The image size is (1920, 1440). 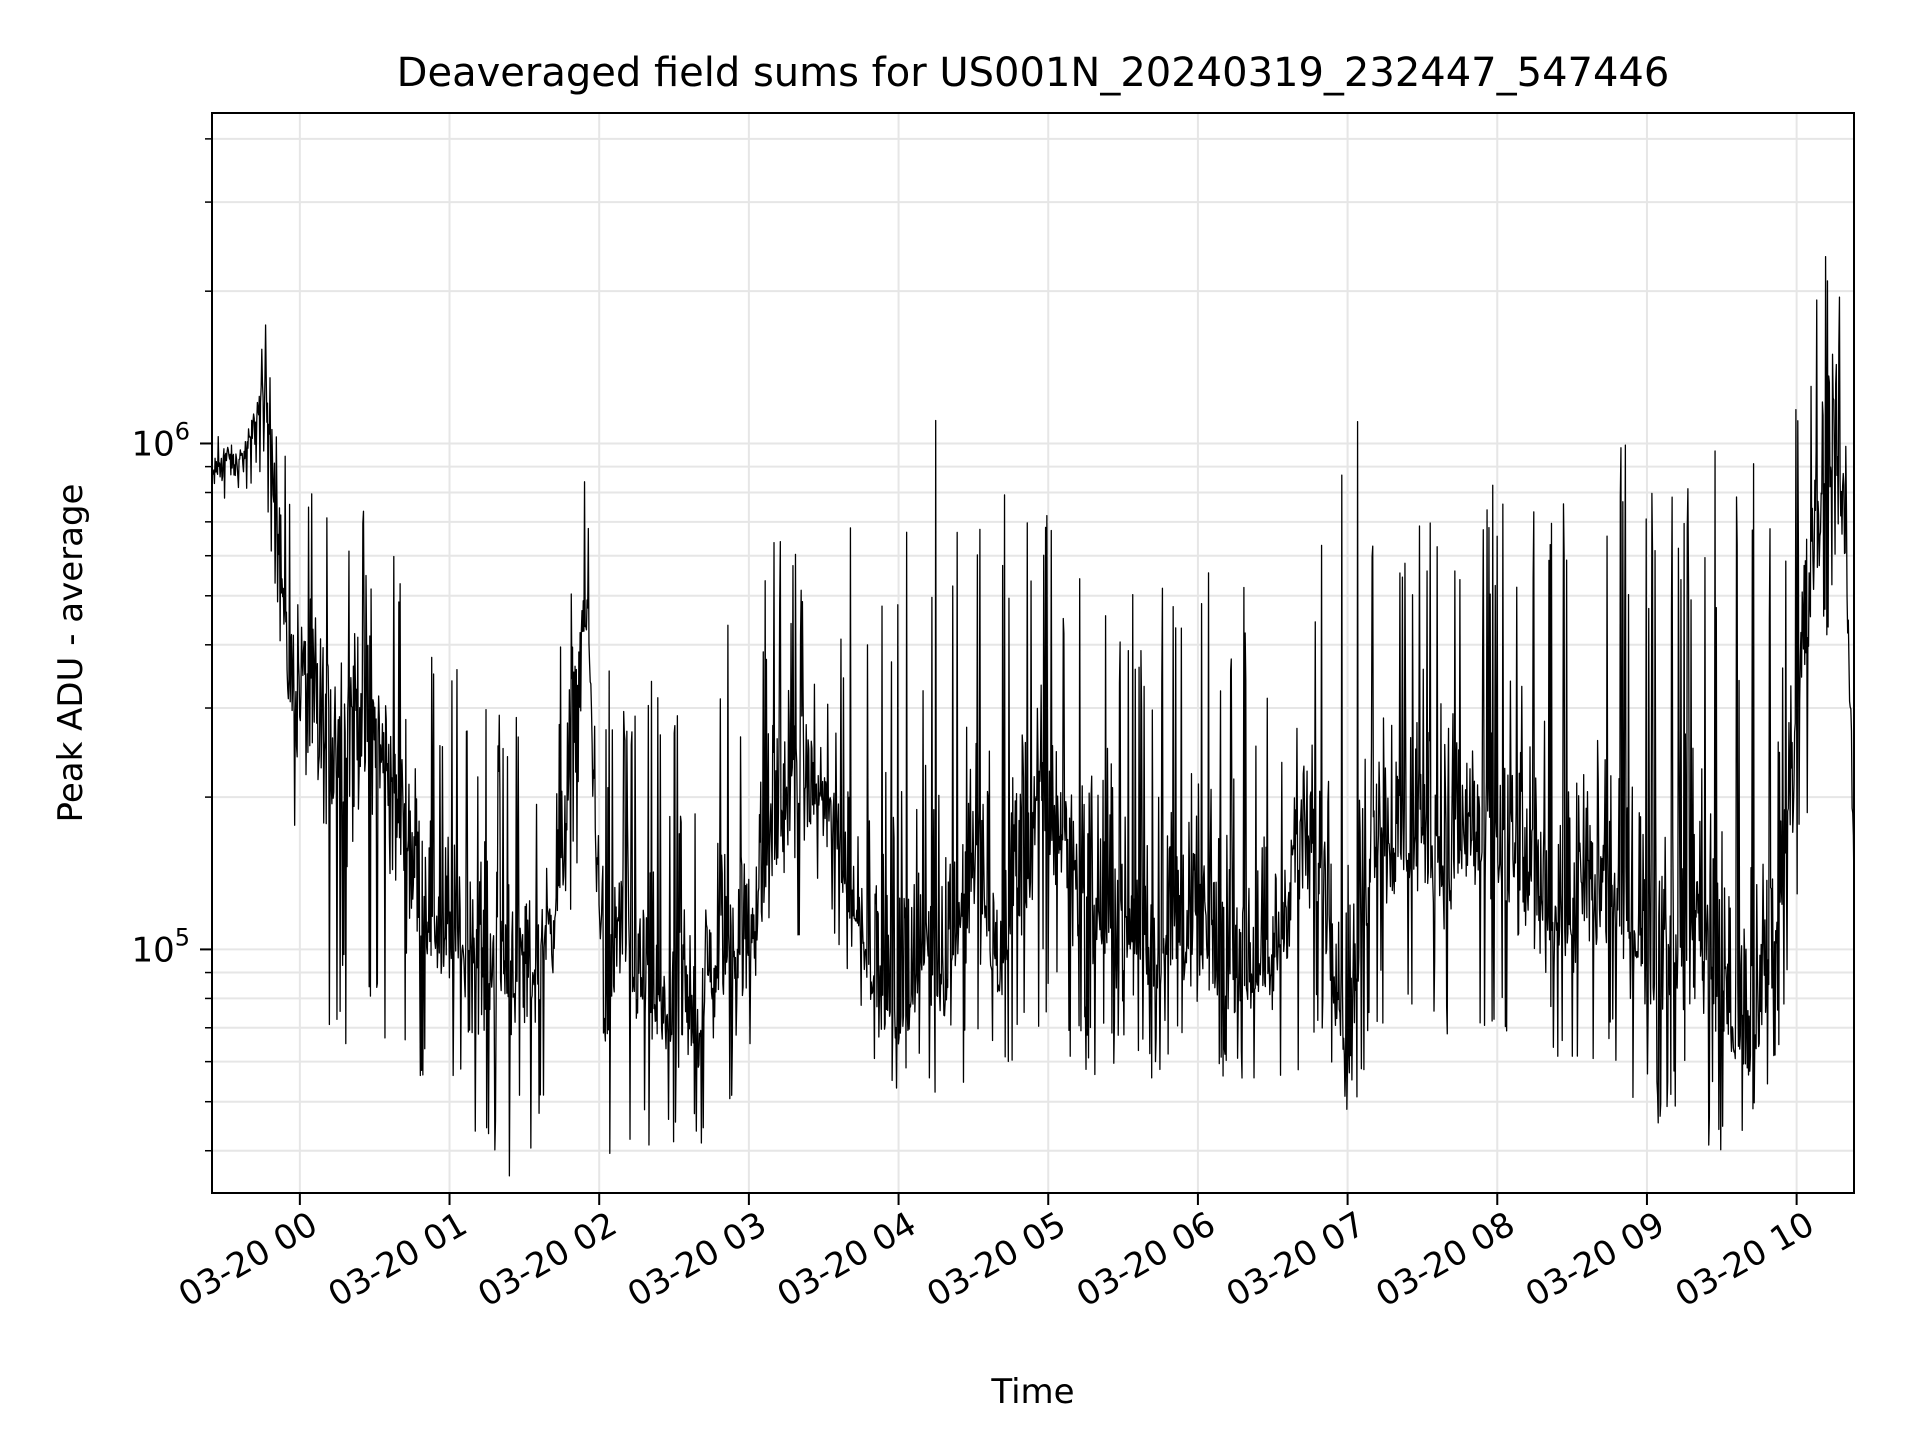 What do you see at coordinates (1032, 1392) in the screenshot?
I see `x-axis-label: Time` at bounding box center [1032, 1392].